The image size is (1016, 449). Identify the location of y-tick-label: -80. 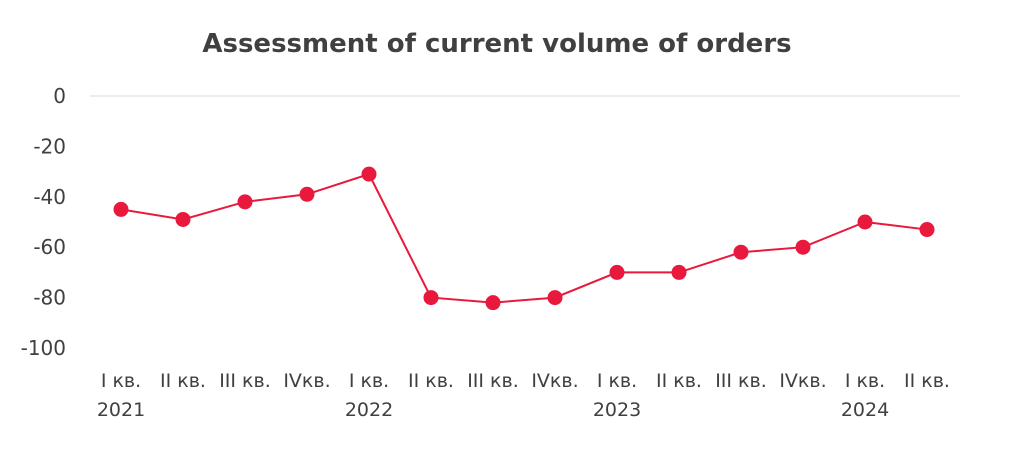
(49, 298).